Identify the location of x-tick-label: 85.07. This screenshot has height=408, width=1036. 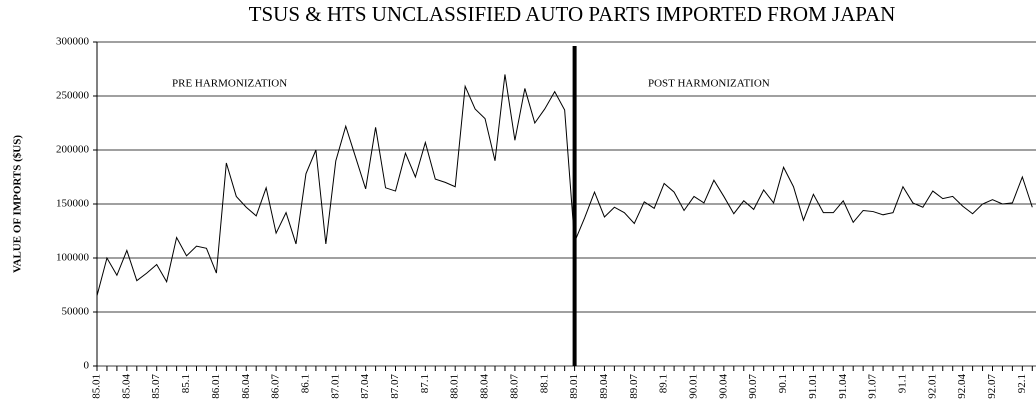
(156, 386).